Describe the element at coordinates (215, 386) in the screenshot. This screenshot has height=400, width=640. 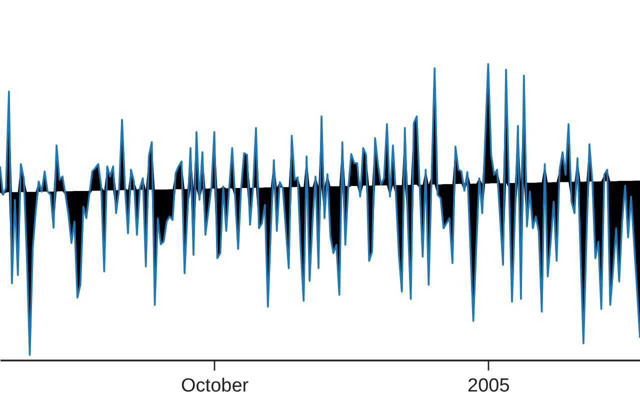
I see `x-tick-label: October` at that location.